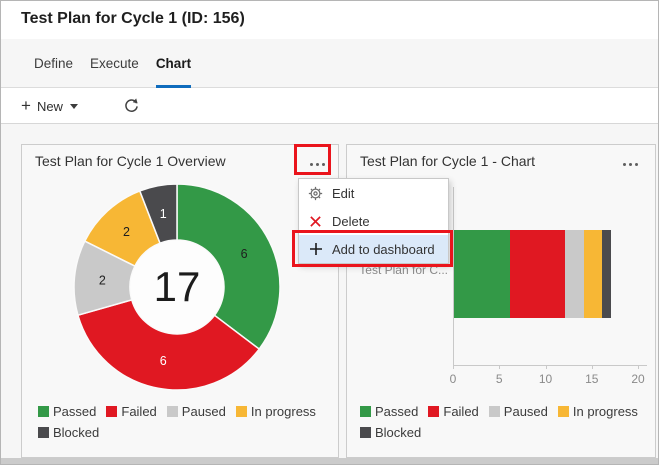 This screenshot has height=465, width=659. I want to click on toolbar: + New, so click(329, 106).